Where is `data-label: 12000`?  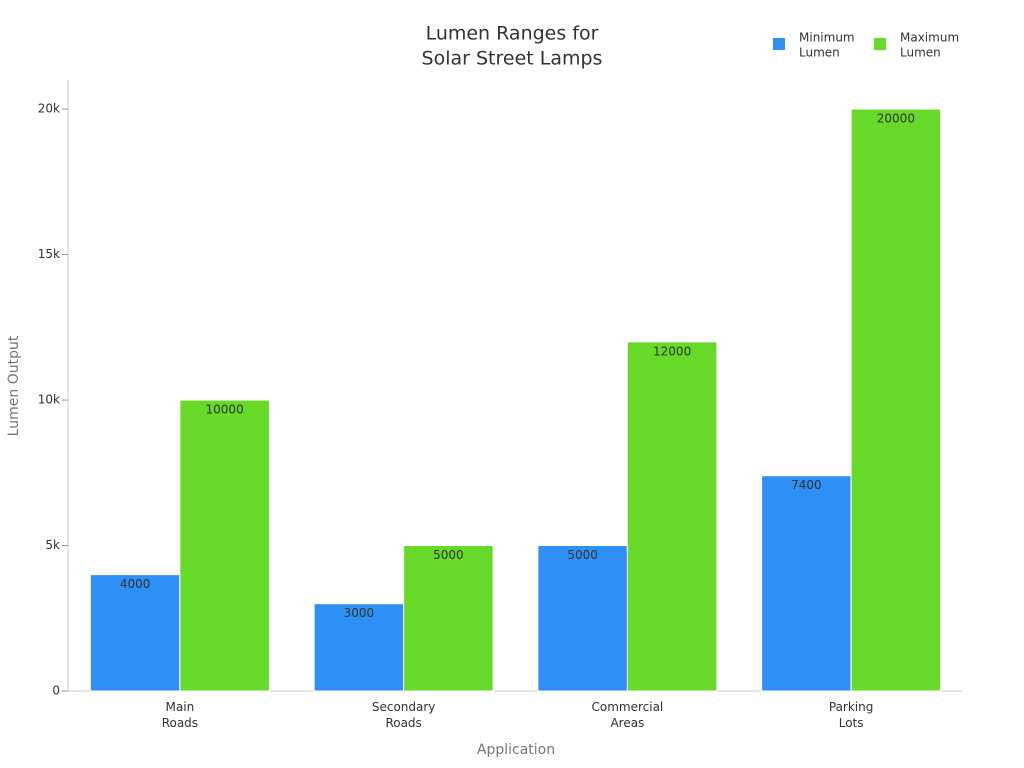
data-label: 12000 is located at coordinates (672, 351).